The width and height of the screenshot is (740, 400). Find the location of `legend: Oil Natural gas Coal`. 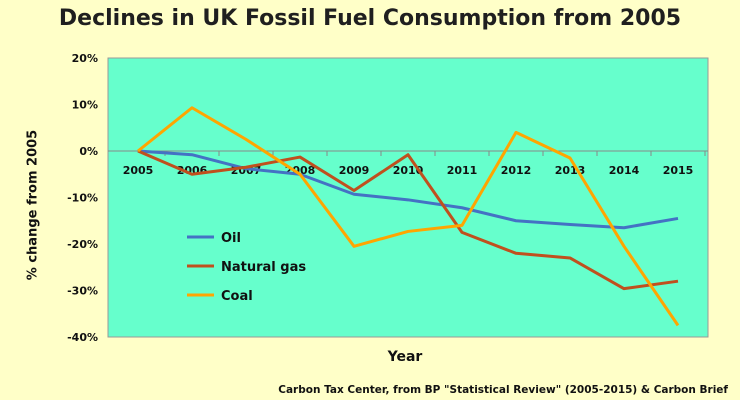

legend: Oil Natural gas Coal is located at coordinates (246, 267).